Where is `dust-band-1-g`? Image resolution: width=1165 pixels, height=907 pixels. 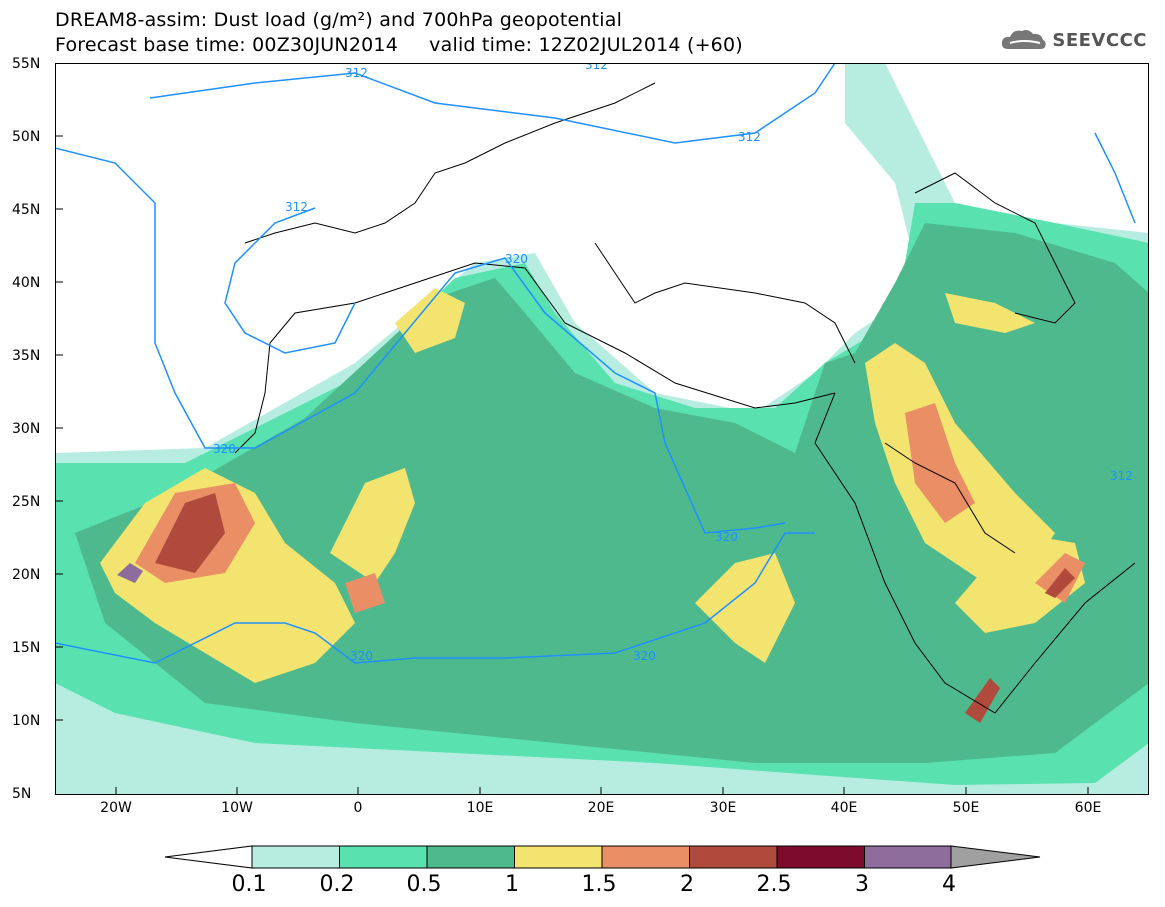 dust-band-1-g is located at coordinates (430, 320).